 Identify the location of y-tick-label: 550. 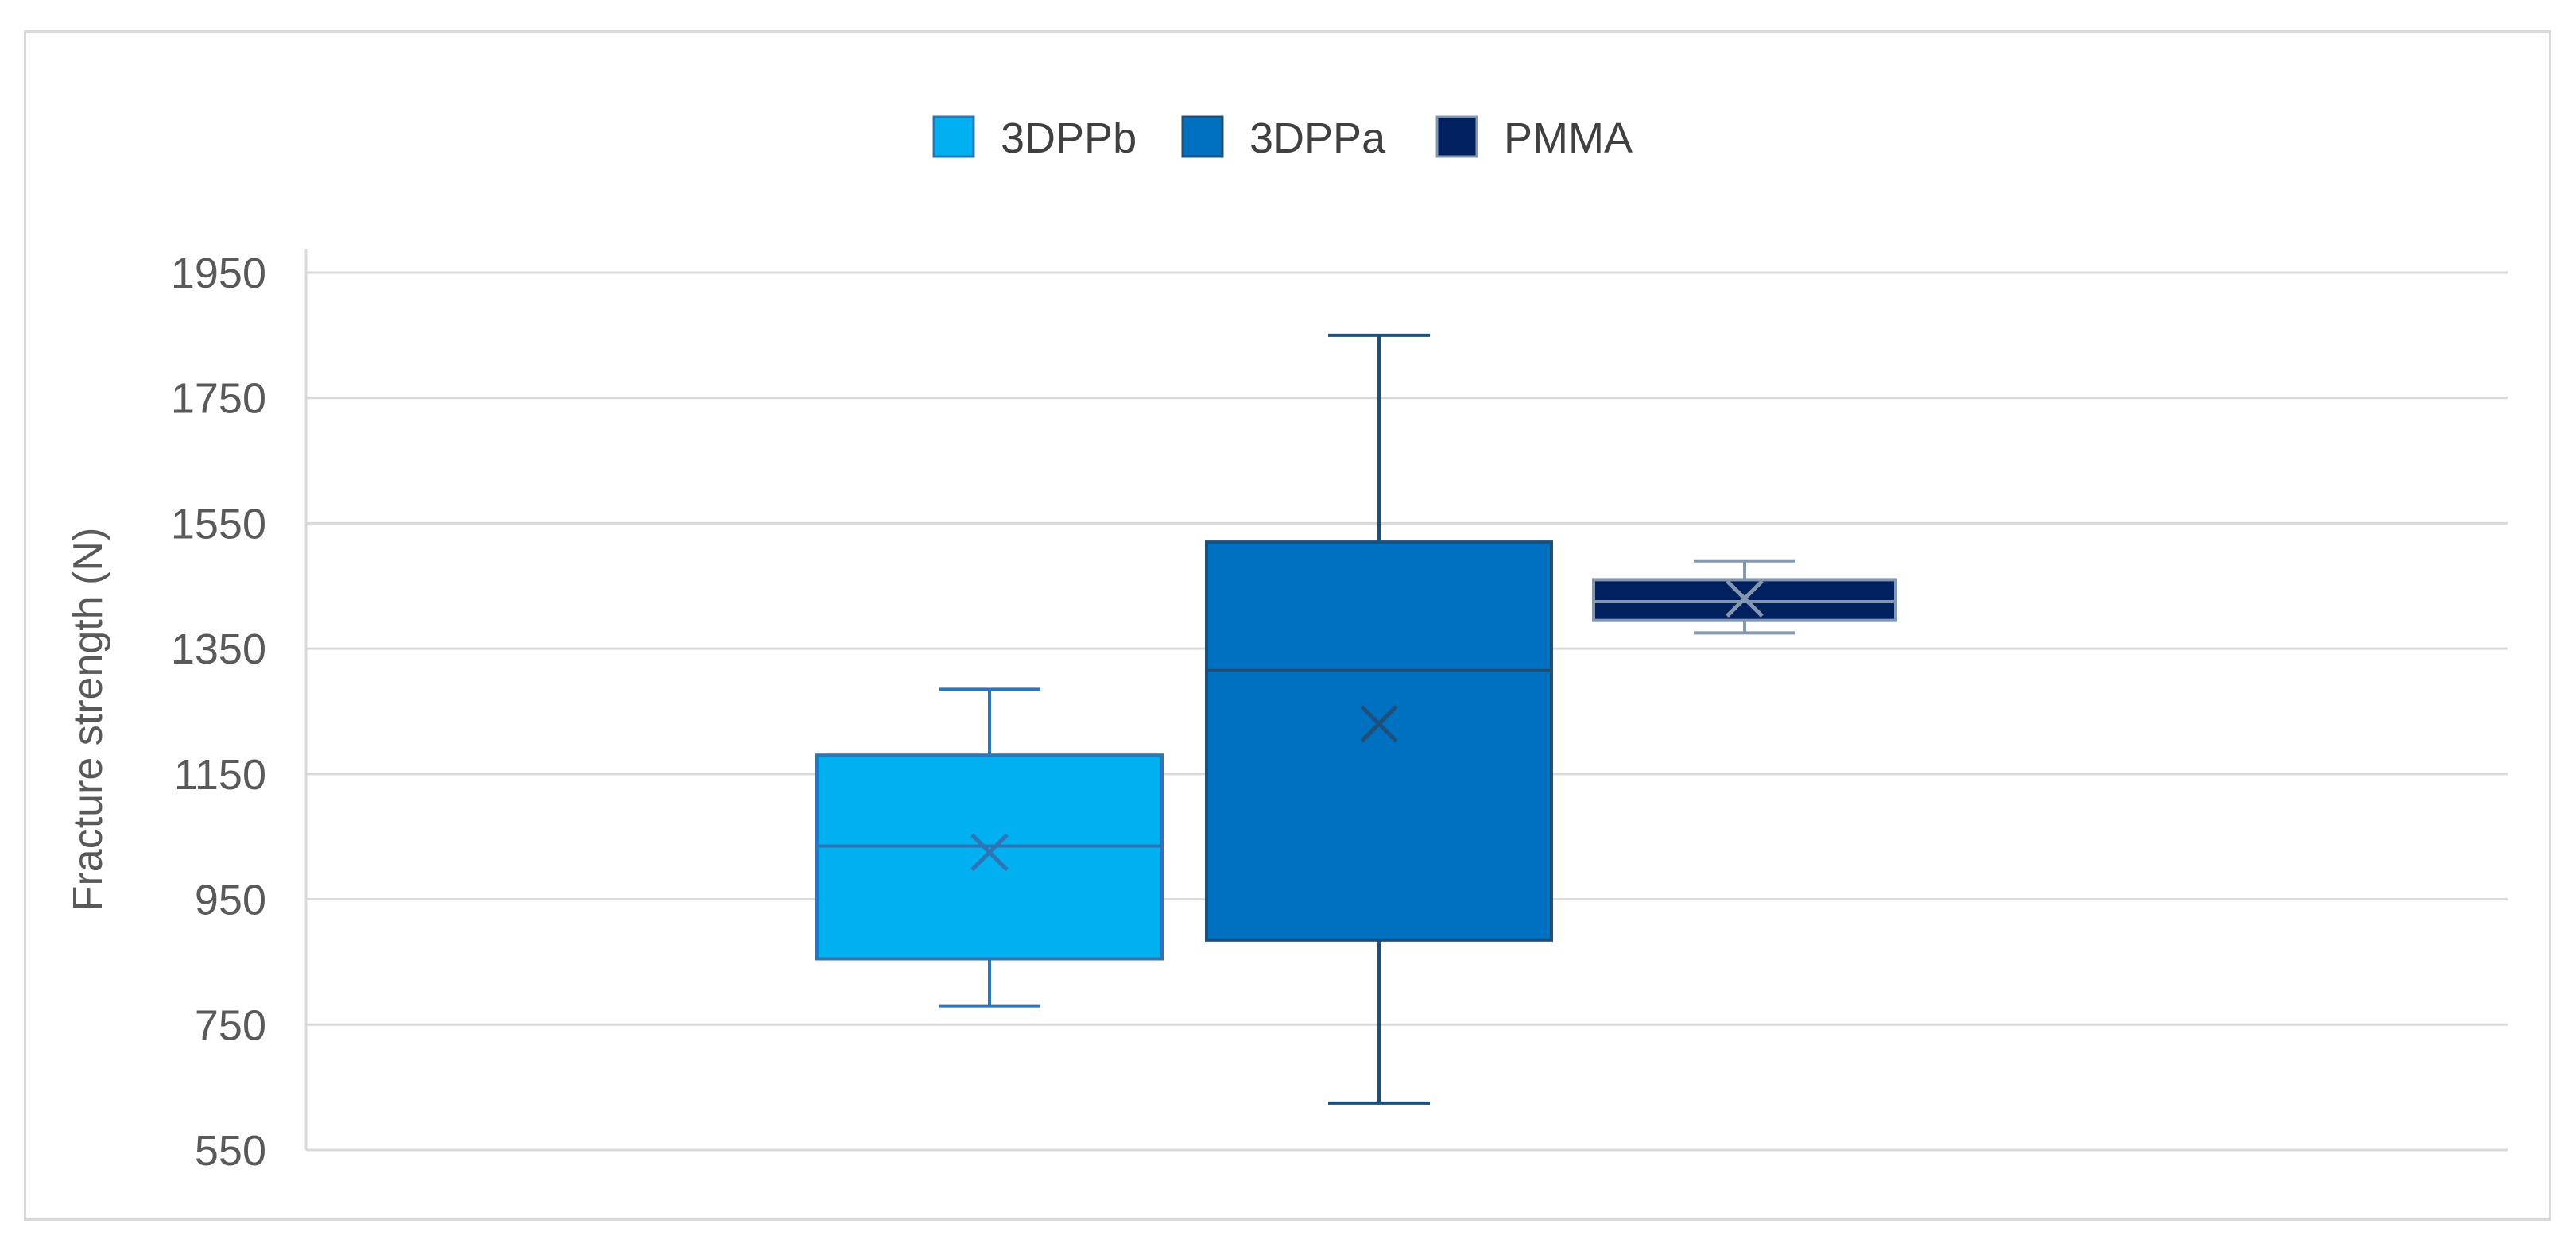
(230, 1151).